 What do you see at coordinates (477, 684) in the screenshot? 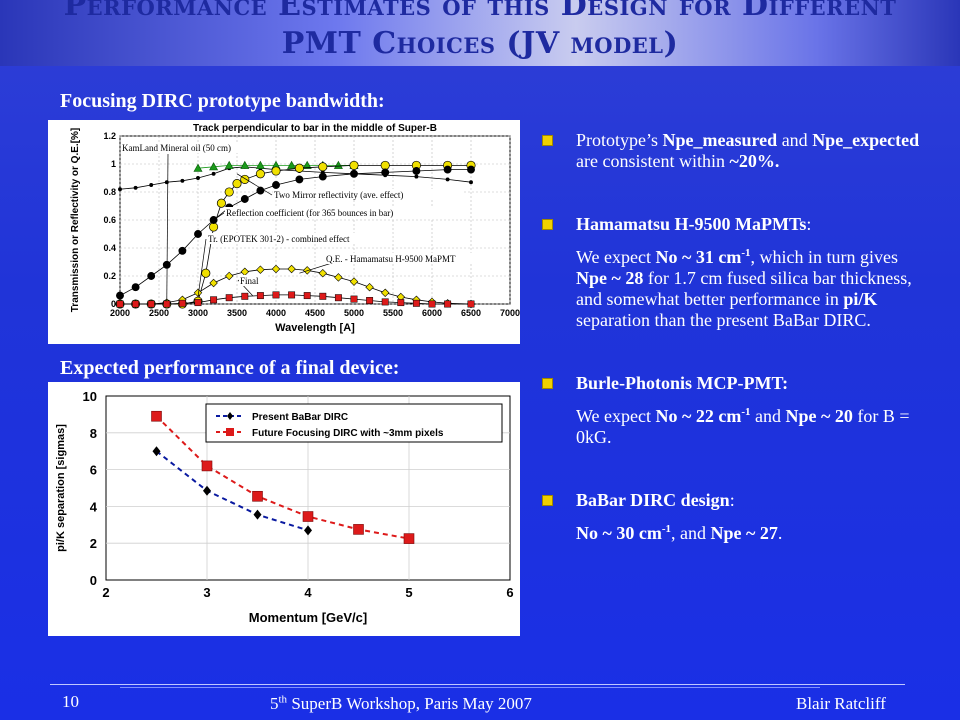
I see `footer-divider` at bounding box center [477, 684].